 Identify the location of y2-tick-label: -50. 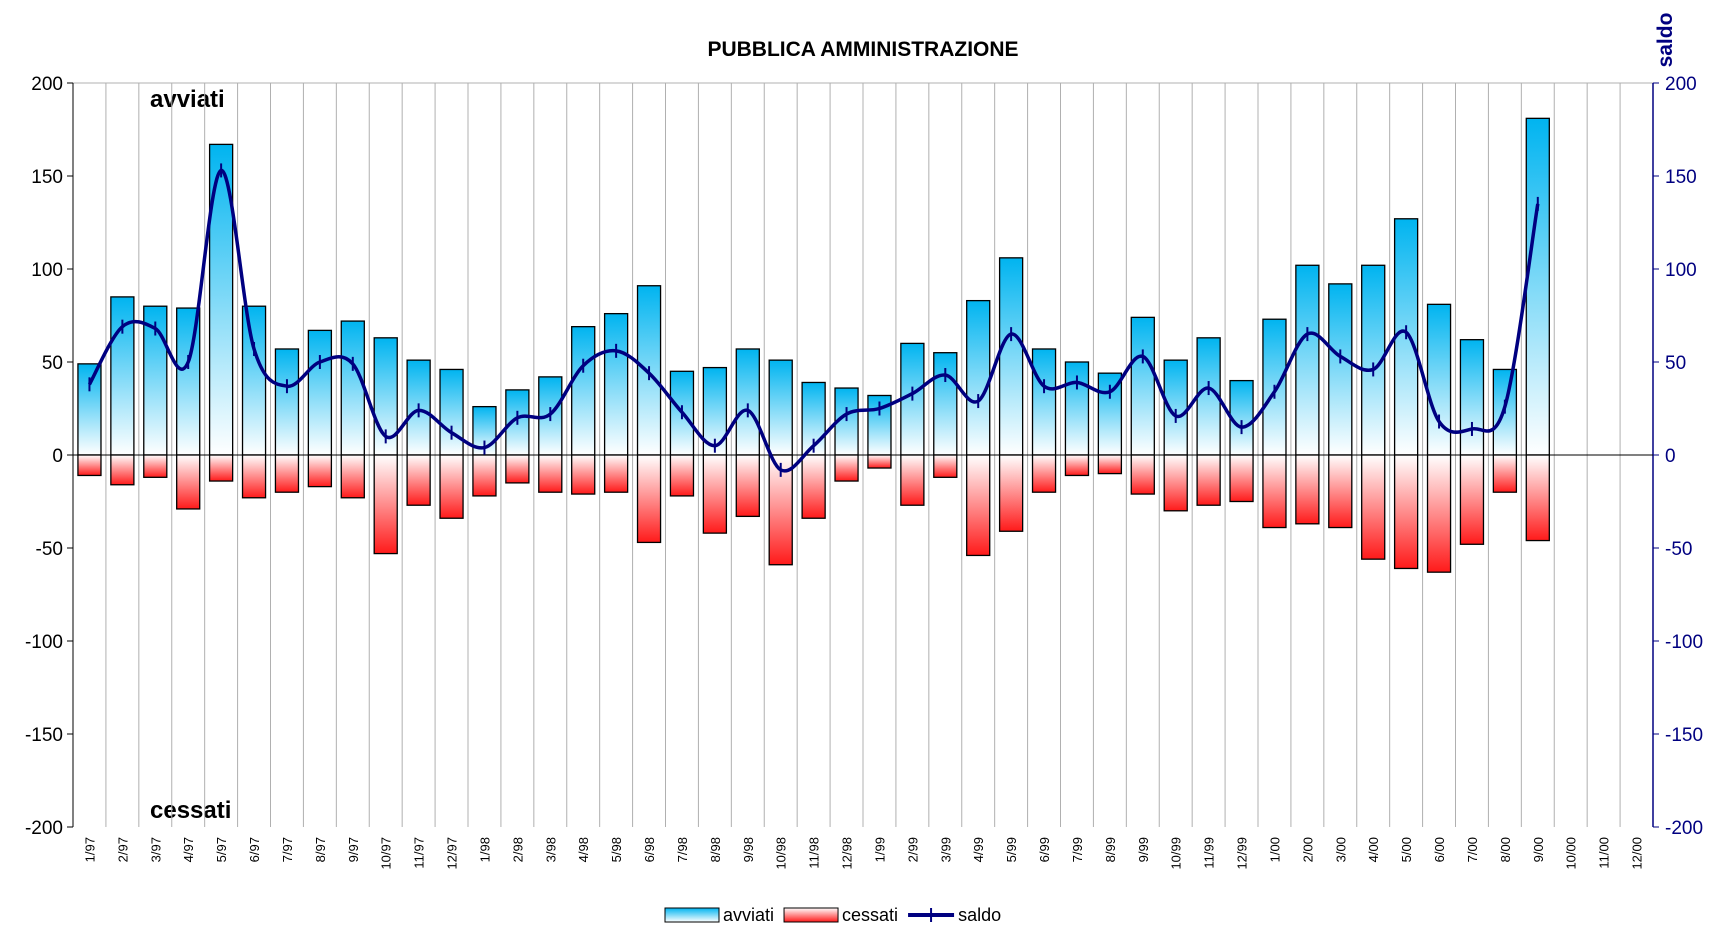
(1678, 549).